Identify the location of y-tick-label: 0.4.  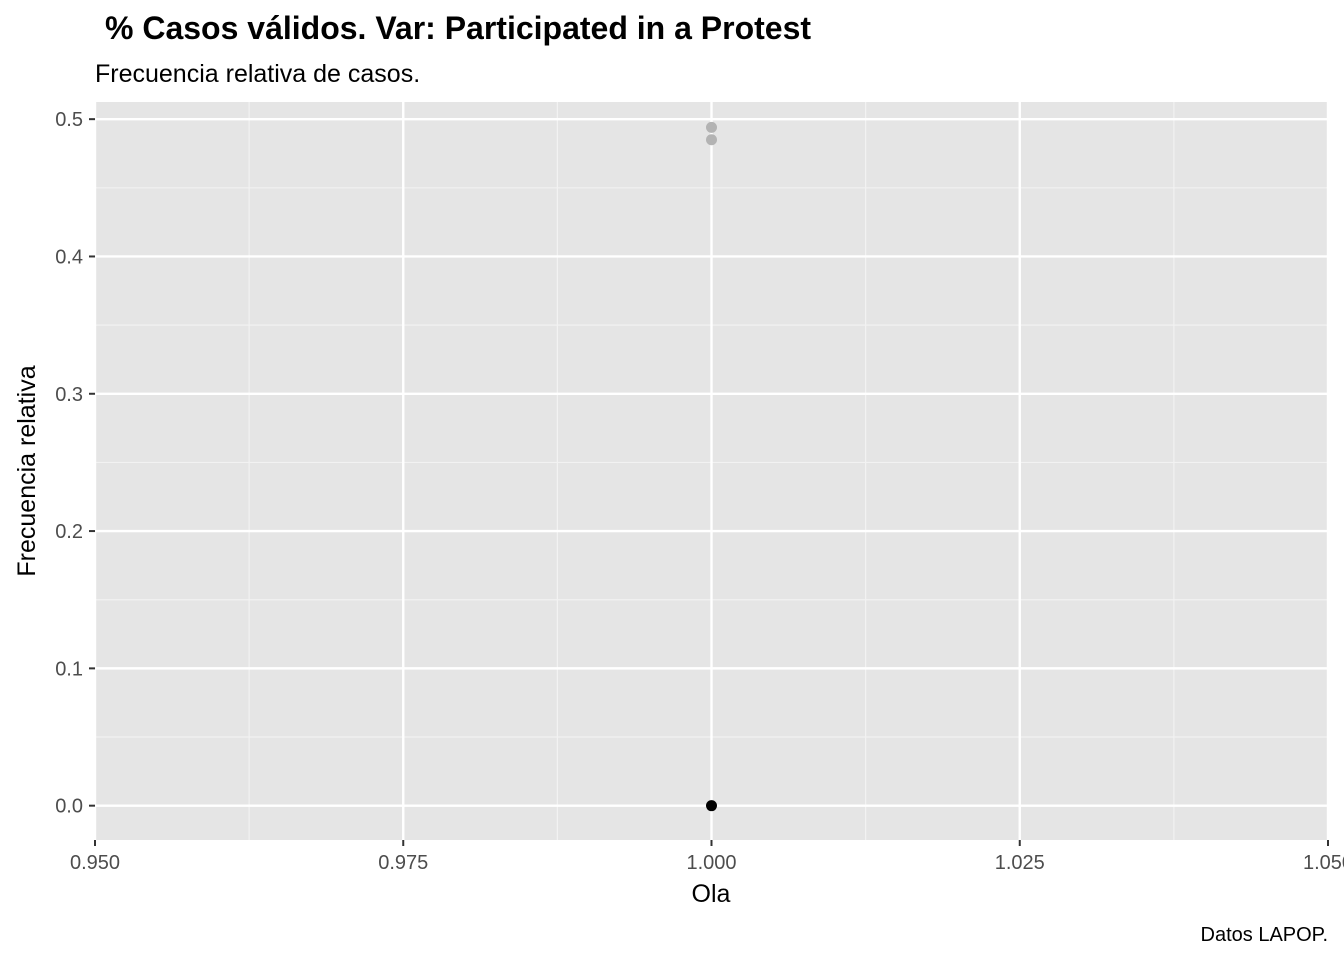
(69, 257).